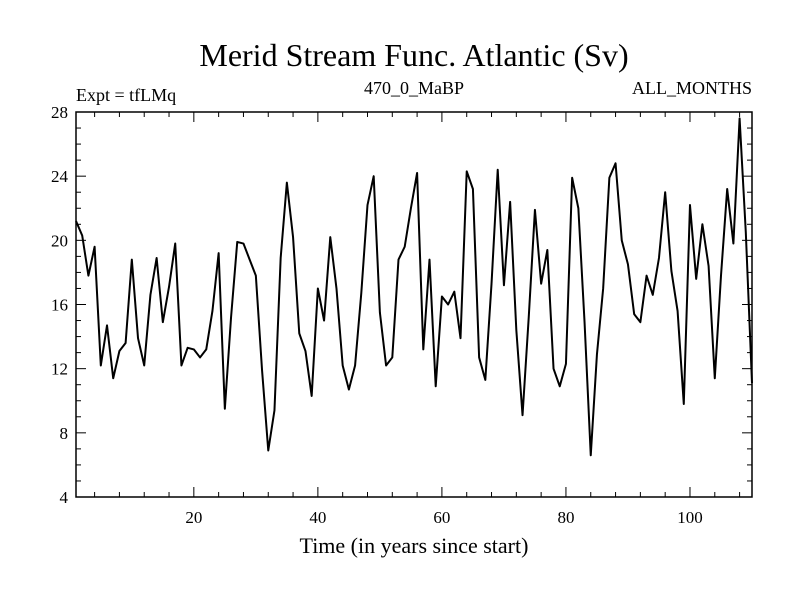 The width and height of the screenshot is (800, 600). What do you see at coordinates (441, 517) in the screenshot?
I see `x-tick-label: 60` at bounding box center [441, 517].